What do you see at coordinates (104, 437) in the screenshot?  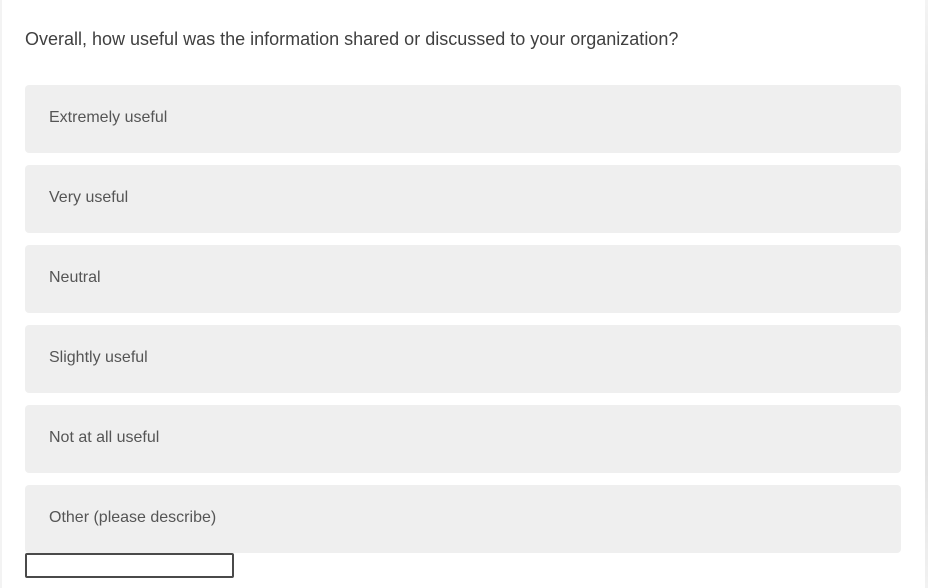 I see `option-label: Not at all useful` at bounding box center [104, 437].